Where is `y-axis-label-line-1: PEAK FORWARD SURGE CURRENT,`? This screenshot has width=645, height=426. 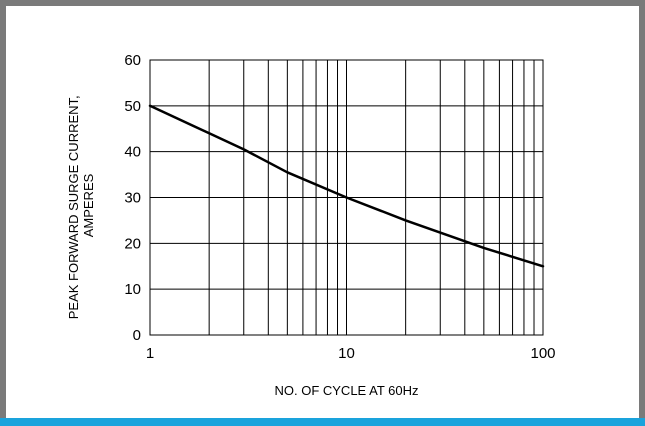 y-axis-label-line-1: PEAK FORWARD SURGE CURRENT, is located at coordinates (73, 207).